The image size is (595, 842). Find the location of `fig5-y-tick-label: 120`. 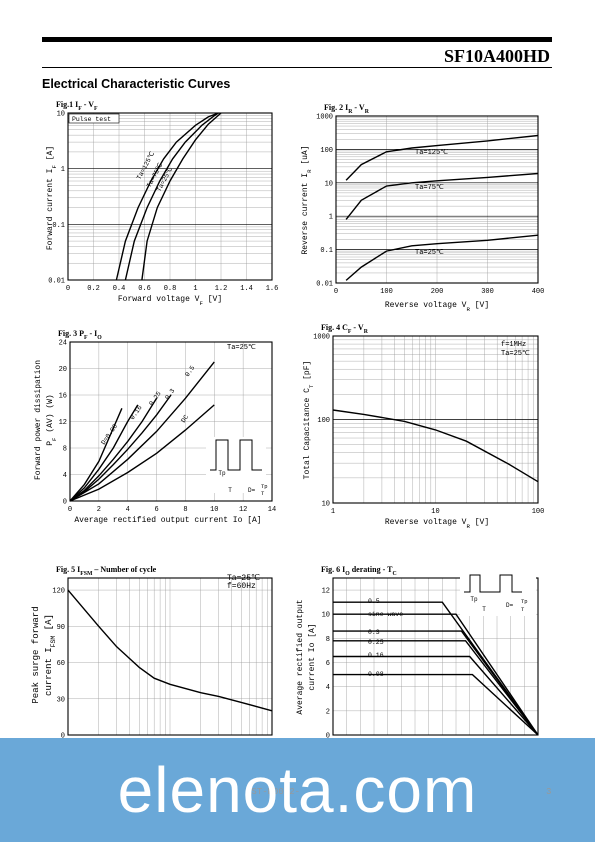

fig5-y-tick-label: 120 is located at coordinates (58, 592).